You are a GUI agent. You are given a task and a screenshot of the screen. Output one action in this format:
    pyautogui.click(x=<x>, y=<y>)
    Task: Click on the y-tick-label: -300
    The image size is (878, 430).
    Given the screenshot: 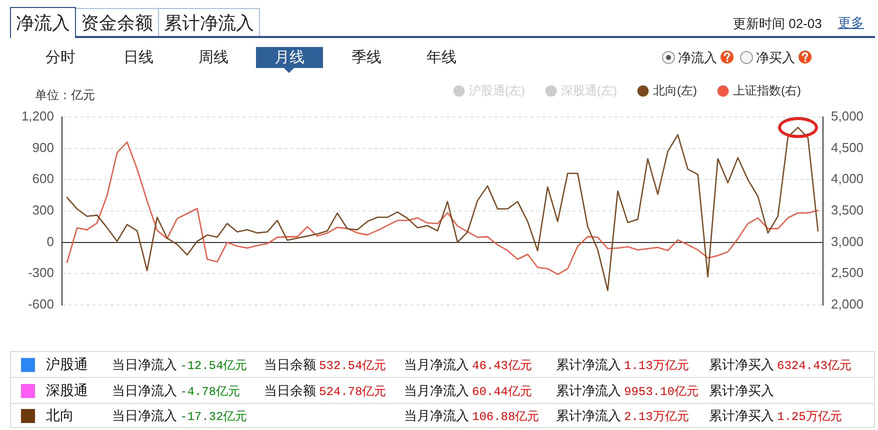 What is the action you would take?
    pyautogui.click(x=41, y=272)
    